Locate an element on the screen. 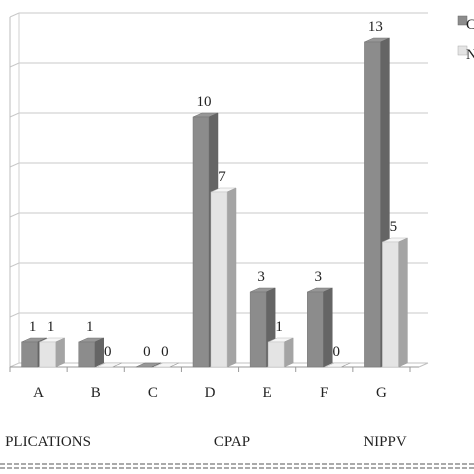 The image size is (474, 474). data-label: 13 is located at coordinates (375, 27).